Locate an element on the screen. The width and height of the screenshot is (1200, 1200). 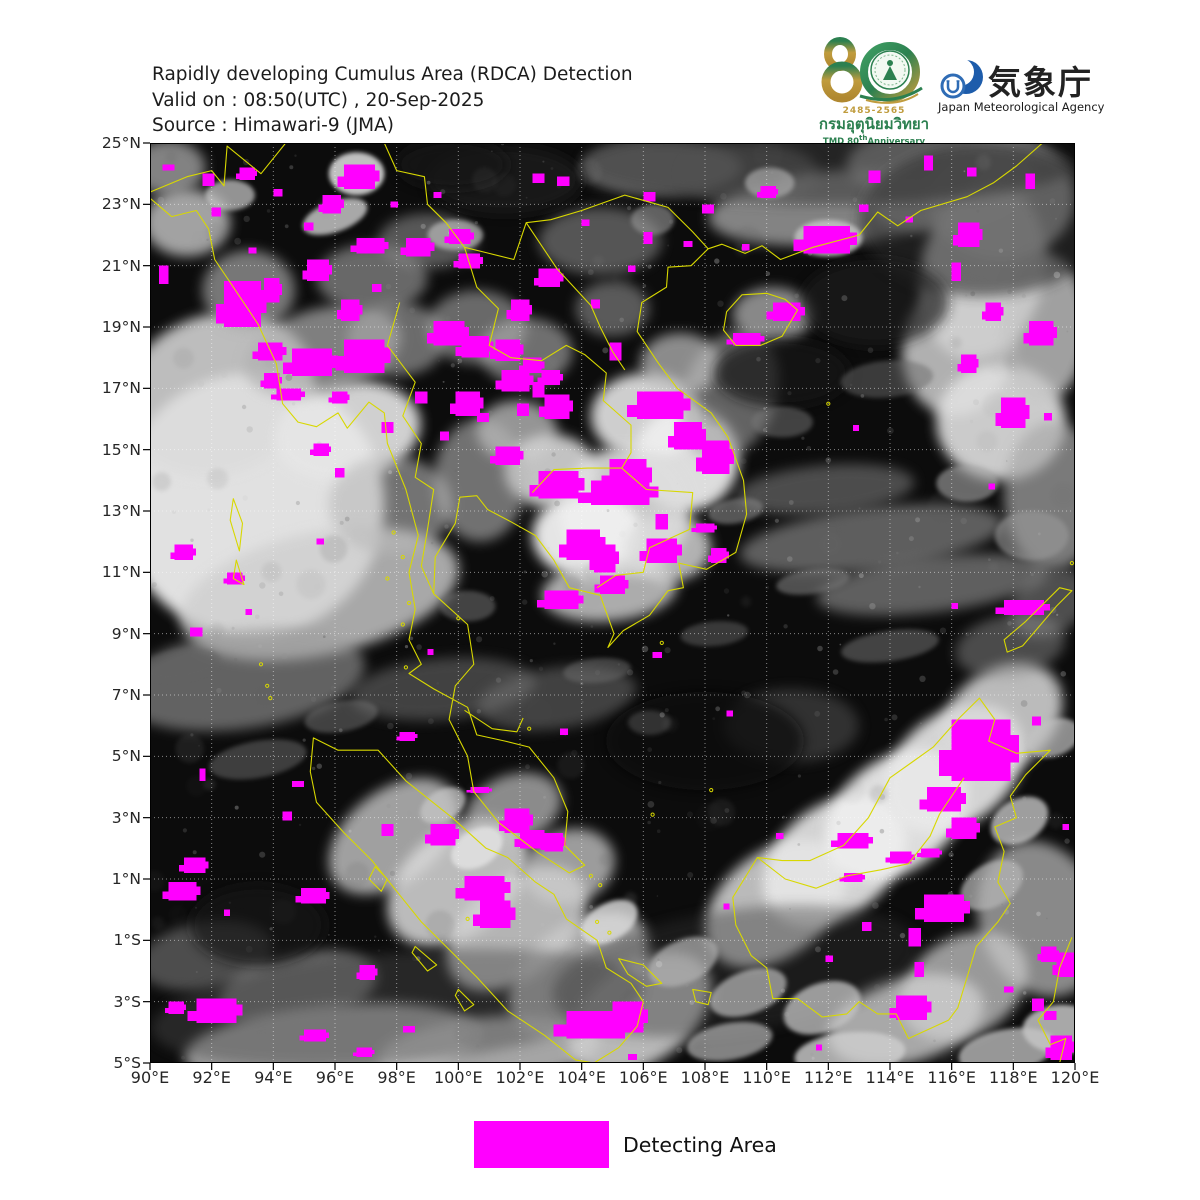
x-tick-label: 98°E is located at coordinates (396, 1077).